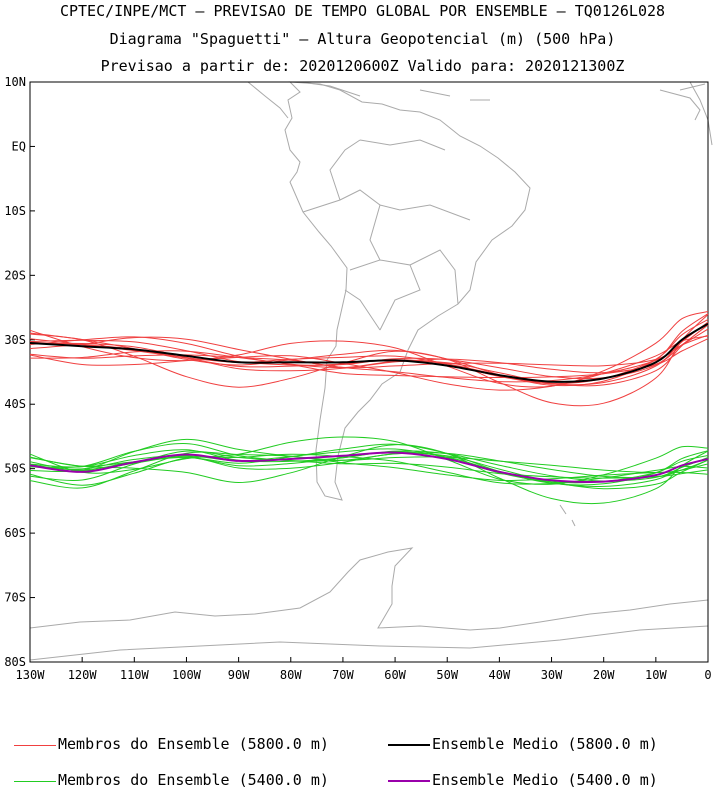  I want to click on mean-5400-line, so click(369, 467).